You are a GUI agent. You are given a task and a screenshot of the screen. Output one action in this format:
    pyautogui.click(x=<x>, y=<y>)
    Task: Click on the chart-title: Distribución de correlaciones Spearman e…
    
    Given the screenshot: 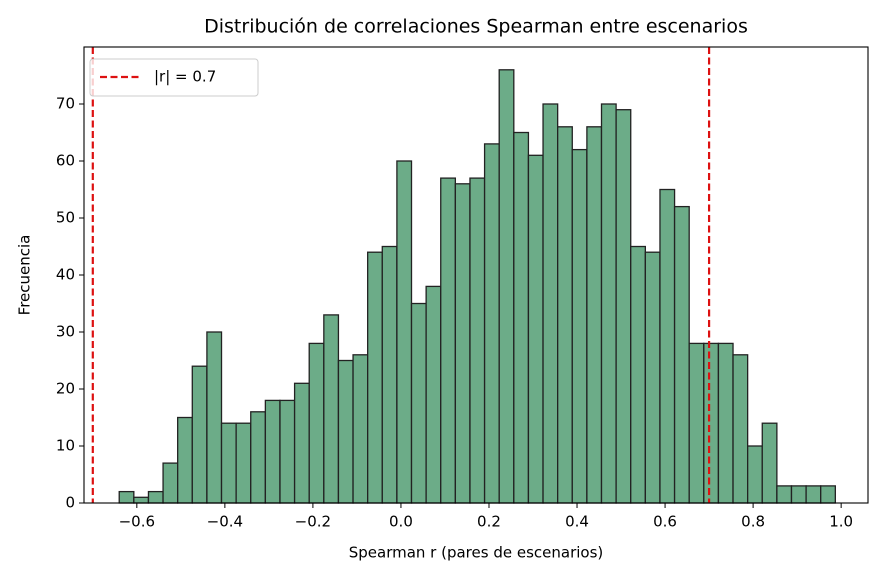 What is the action you would take?
    pyautogui.click(x=476, y=27)
    